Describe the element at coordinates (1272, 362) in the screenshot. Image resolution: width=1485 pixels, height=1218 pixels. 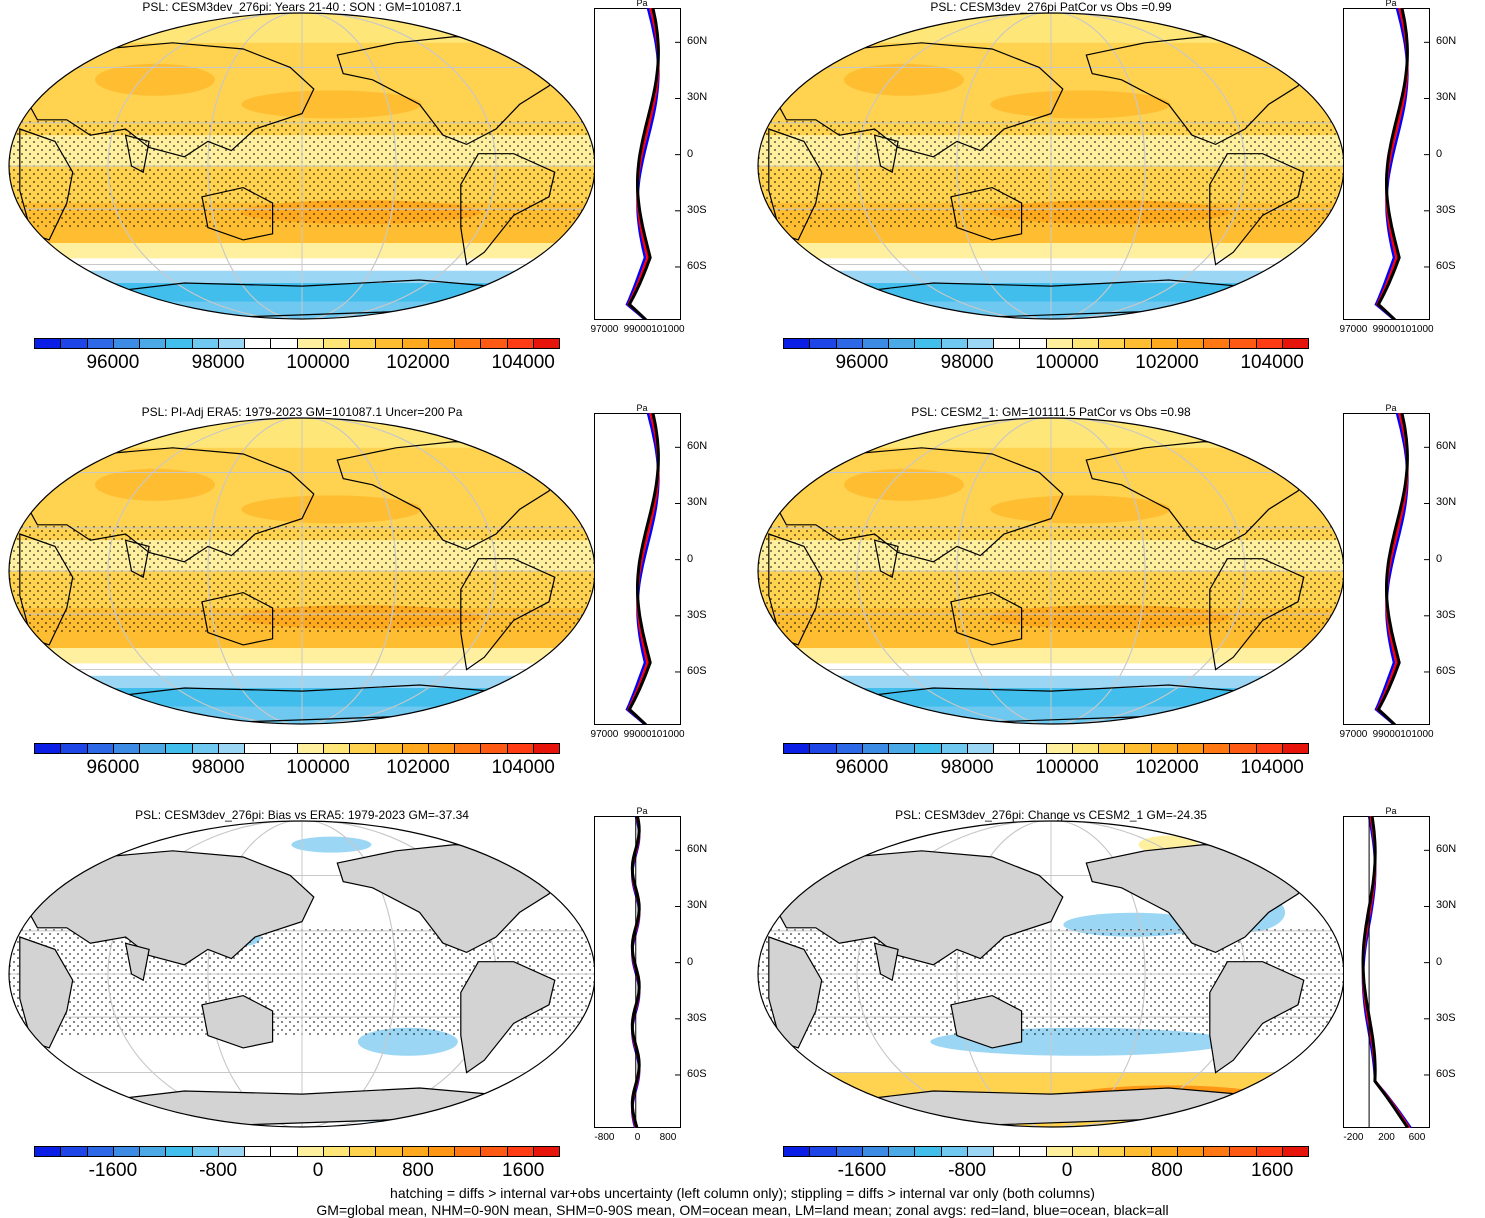
I see `colorbar-label: 104000` at that location.